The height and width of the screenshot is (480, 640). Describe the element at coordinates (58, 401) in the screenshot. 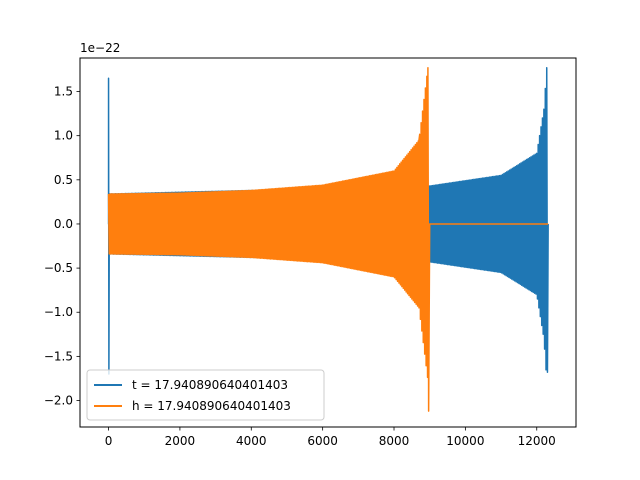

I see `y-tick-label: −2.0` at that location.